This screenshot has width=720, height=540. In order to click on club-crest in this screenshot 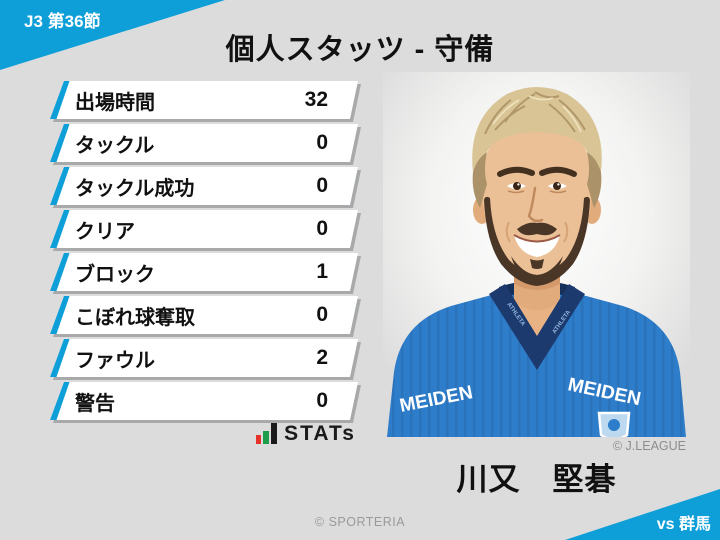, I will do `click(614, 426)`.